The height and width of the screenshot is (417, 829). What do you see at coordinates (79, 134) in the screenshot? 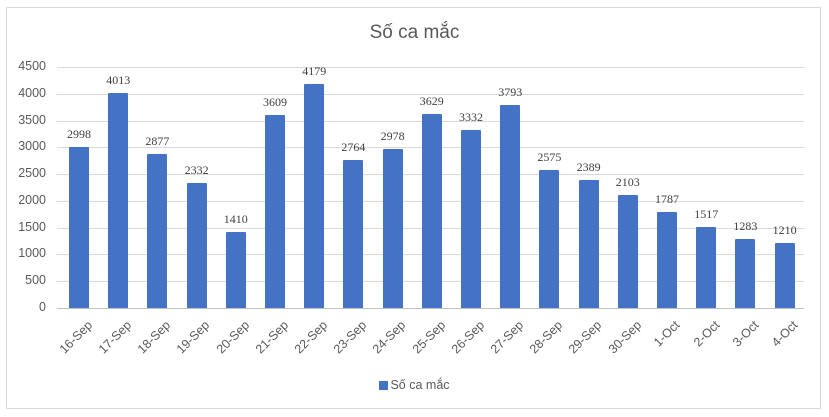
I see `data-label: 2998` at bounding box center [79, 134].